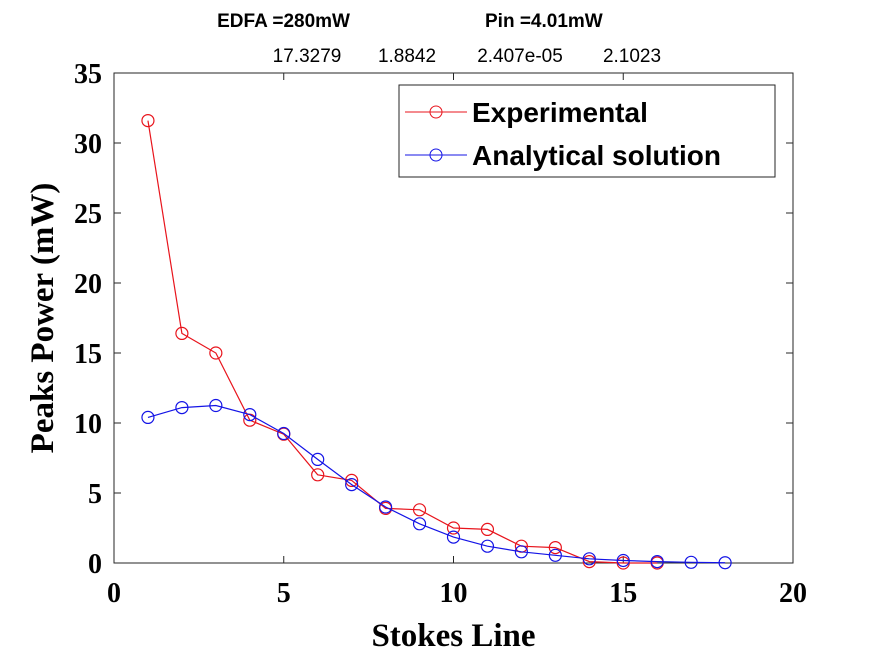  Describe the element at coordinates (453, 636) in the screenshot. I see `x-axis-label: Stokes Line` at that location.